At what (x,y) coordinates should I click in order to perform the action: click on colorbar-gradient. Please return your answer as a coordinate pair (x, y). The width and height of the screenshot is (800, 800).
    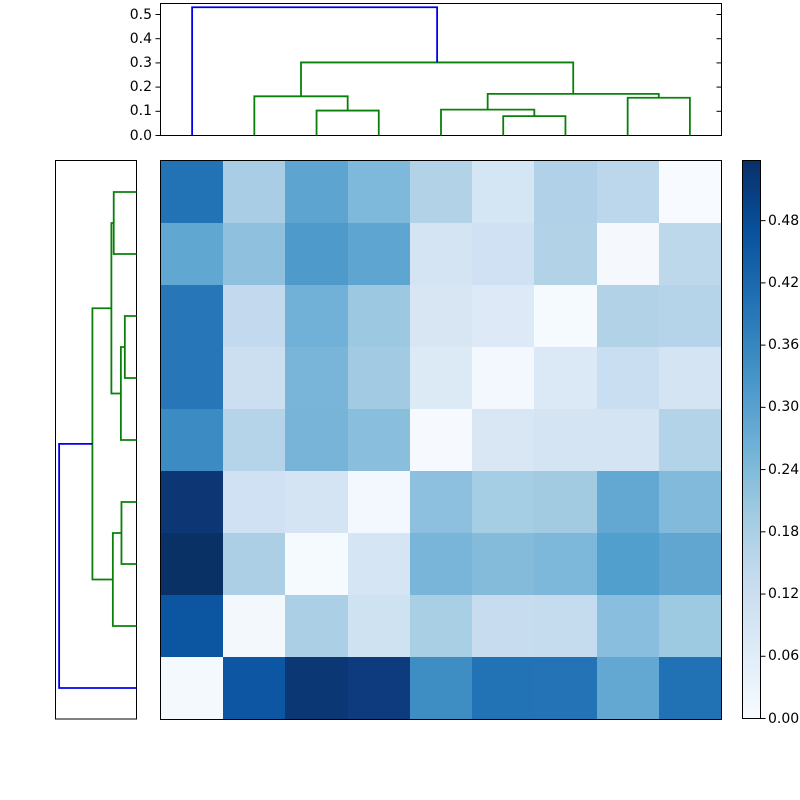
    Looking at the image, I should click on (752, 440).